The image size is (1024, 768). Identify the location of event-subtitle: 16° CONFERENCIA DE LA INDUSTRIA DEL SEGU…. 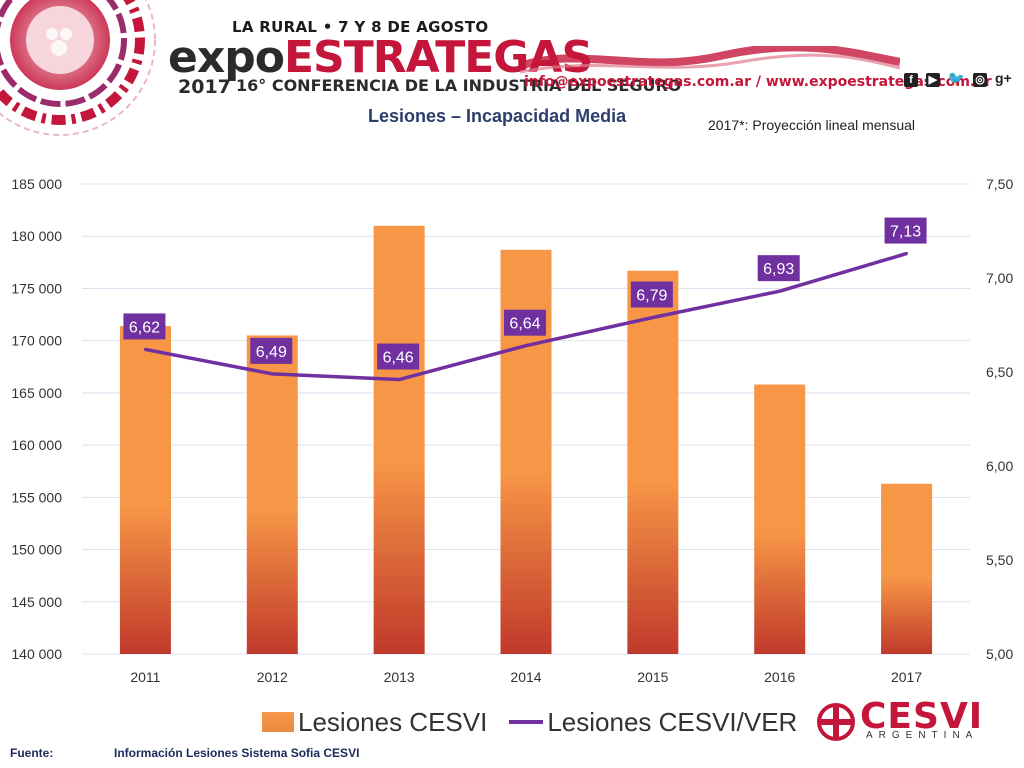
(459, 85).